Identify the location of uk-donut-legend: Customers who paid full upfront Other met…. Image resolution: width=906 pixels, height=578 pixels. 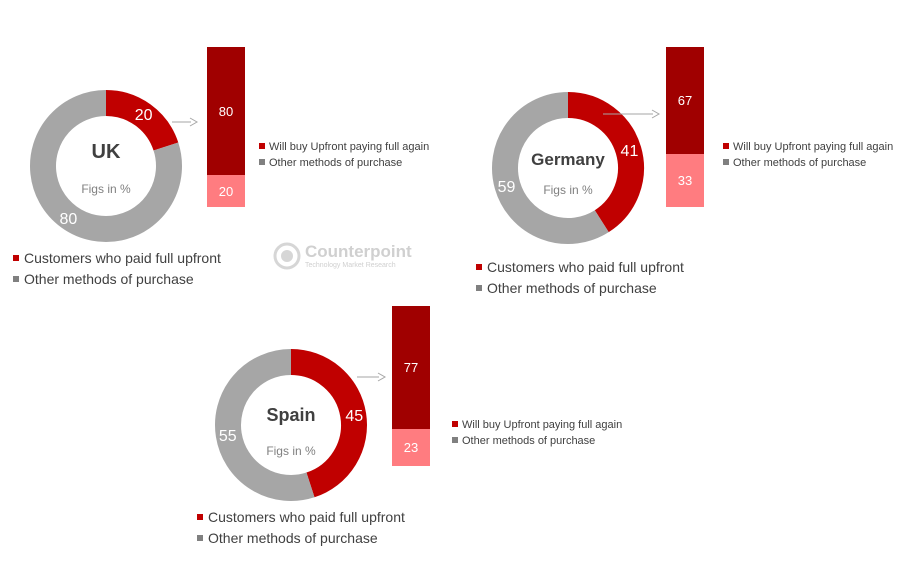
(117, 269).